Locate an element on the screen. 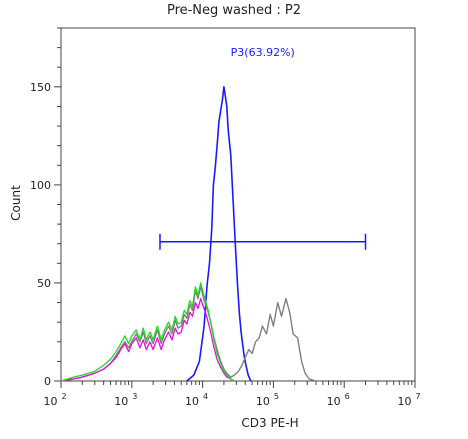 This screenshot has height=439, width=468. x-tick-label: 10 3 is located at coordinates (125, 400).